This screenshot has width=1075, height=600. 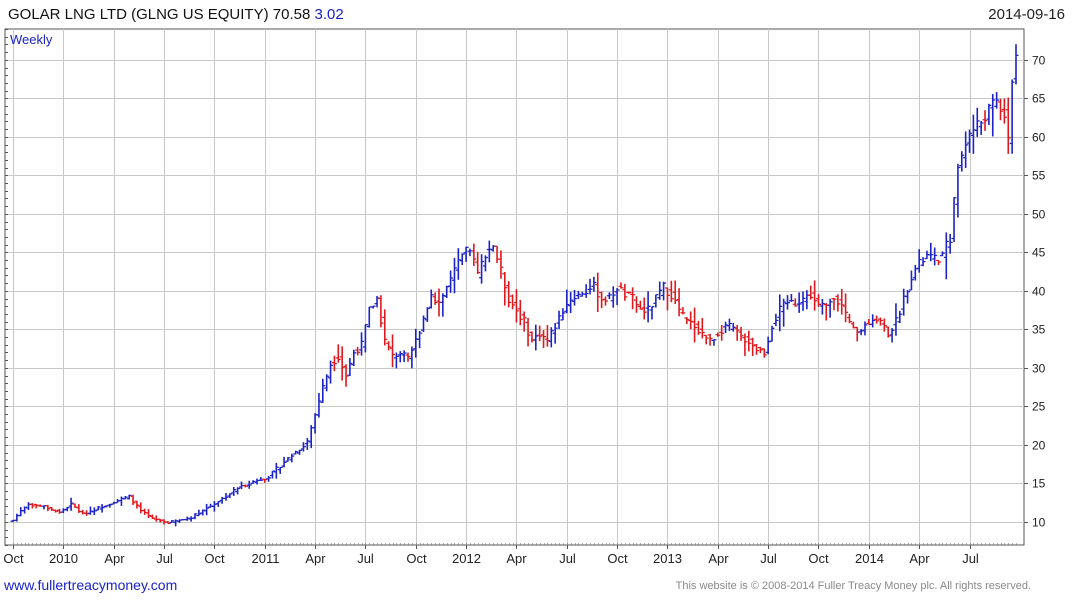 What do you see at coordinates (869, 558) in the screenshot?
I see `x-tick-label: 2014` at bounding box center [869, 558].